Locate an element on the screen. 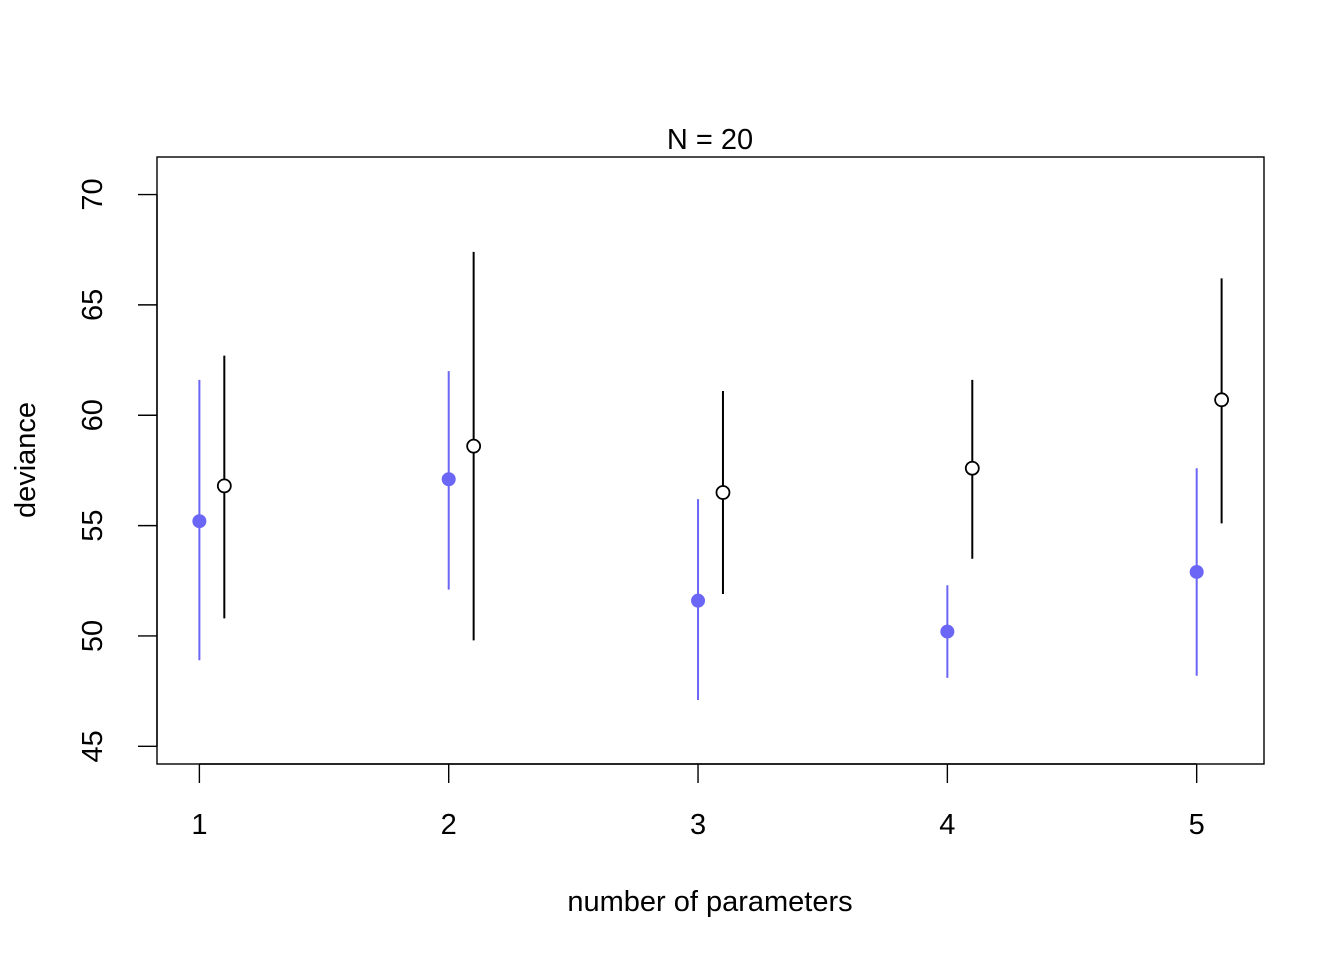 The image size is (1344, 960). y-tick-label: 50 is located at coordinates (93, 636).